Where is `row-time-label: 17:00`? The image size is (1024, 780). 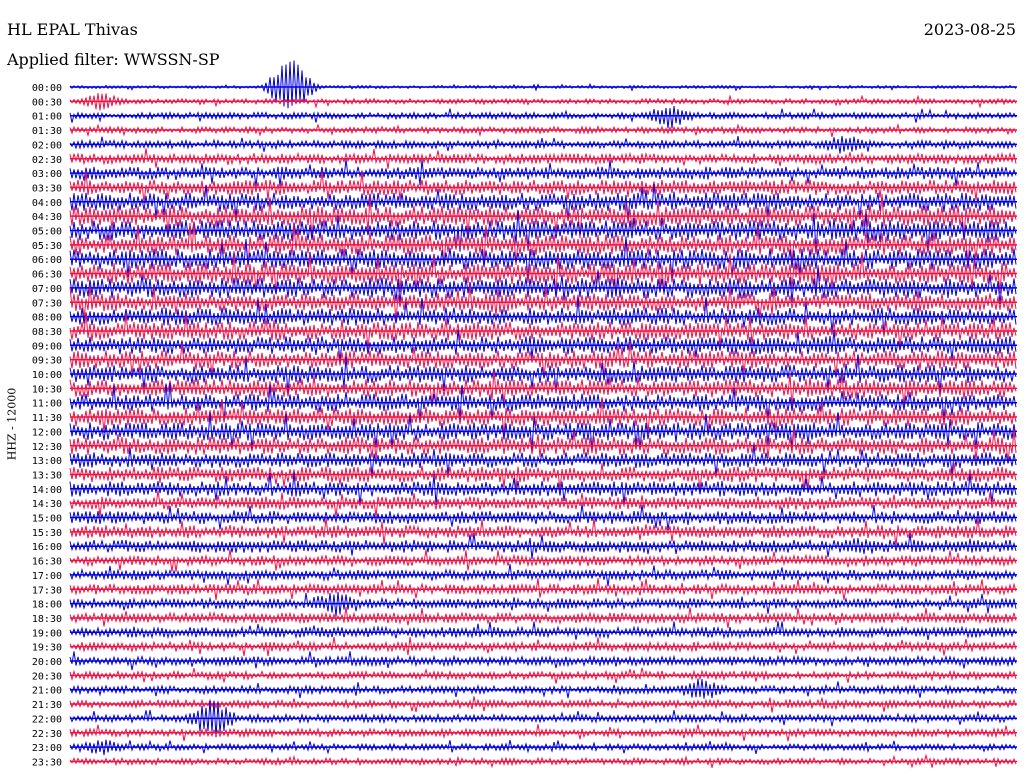 row-time-label: 17:00 is located at coordinates (47, 576).